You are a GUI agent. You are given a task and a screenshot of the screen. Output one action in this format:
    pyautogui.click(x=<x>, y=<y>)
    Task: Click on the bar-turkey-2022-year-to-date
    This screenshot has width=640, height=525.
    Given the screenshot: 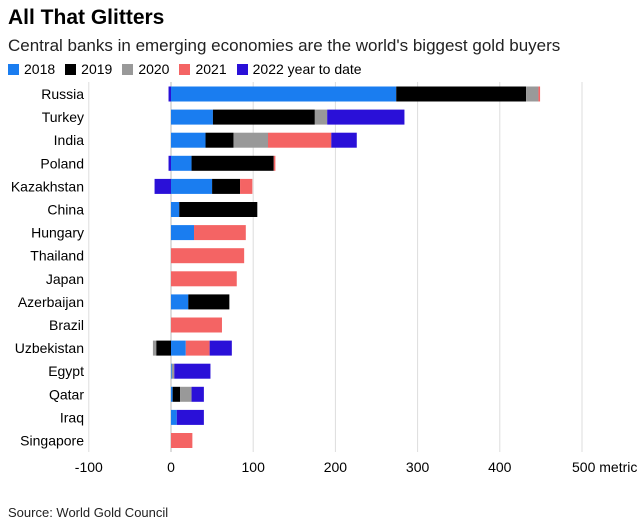 What is the action you would take?
    pyautogui.click(x=366, y=117)
    